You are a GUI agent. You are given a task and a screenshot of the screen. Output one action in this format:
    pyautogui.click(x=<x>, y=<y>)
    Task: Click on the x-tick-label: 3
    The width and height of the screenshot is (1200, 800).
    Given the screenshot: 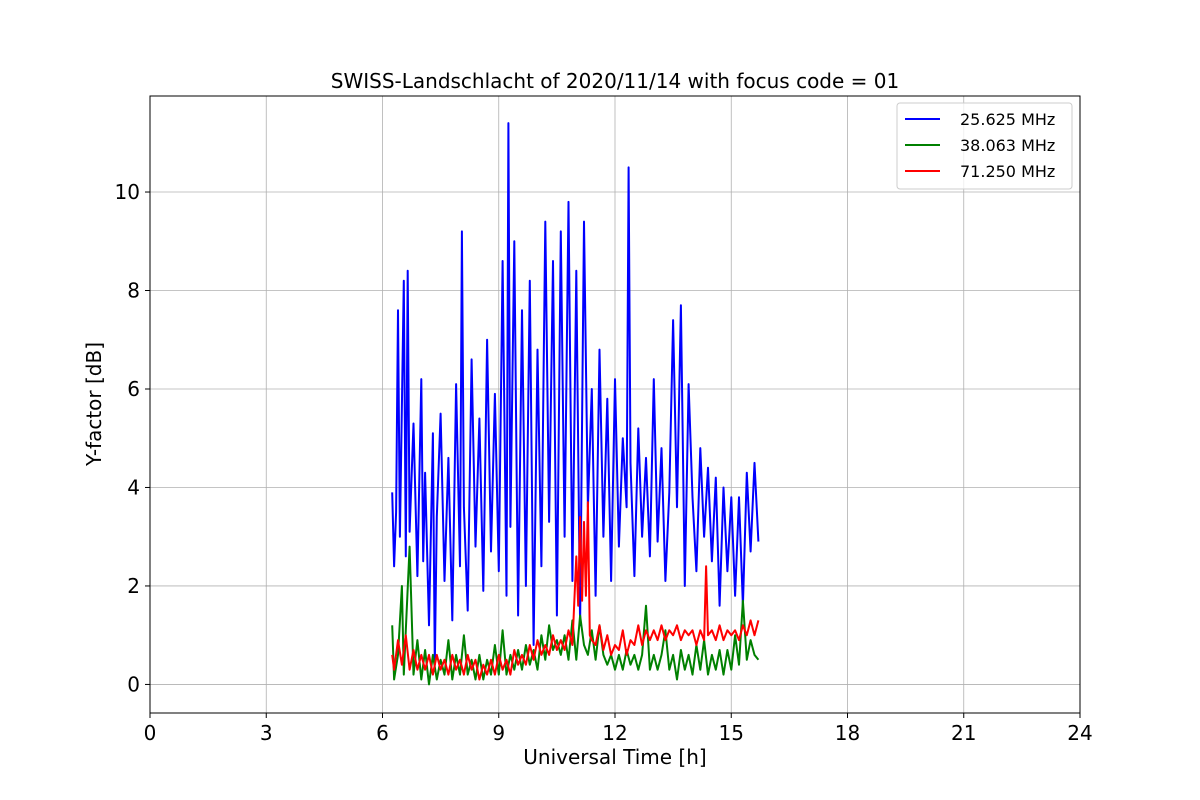 What is the action you would take?
    pyautogui.click(x=266, y=733)
    